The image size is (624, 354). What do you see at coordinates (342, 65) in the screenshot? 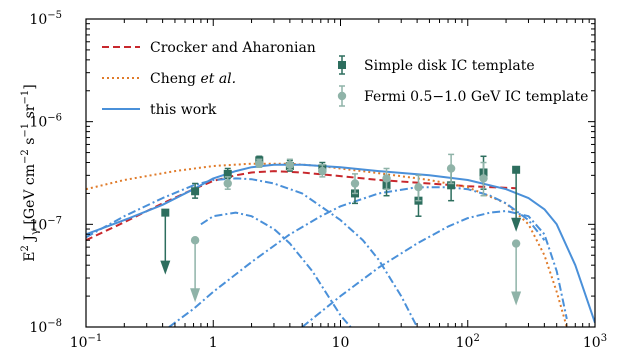
I see `legend-marker-simple-disk` at bounding box center [342, 65].